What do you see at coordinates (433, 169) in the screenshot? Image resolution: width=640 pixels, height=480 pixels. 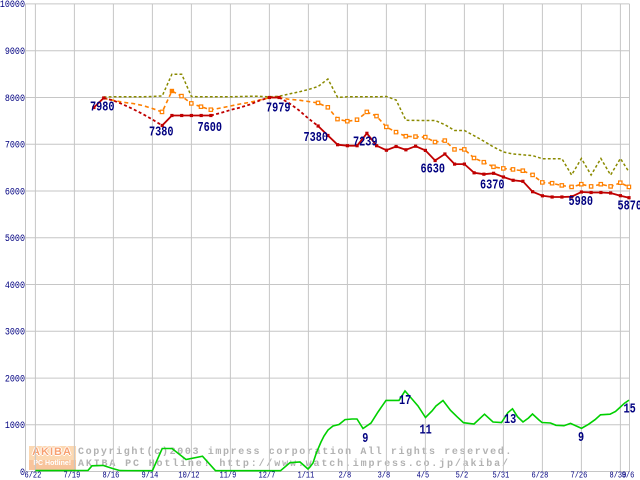 I see `svg-text: 6630` at bounding box center [433, 169].